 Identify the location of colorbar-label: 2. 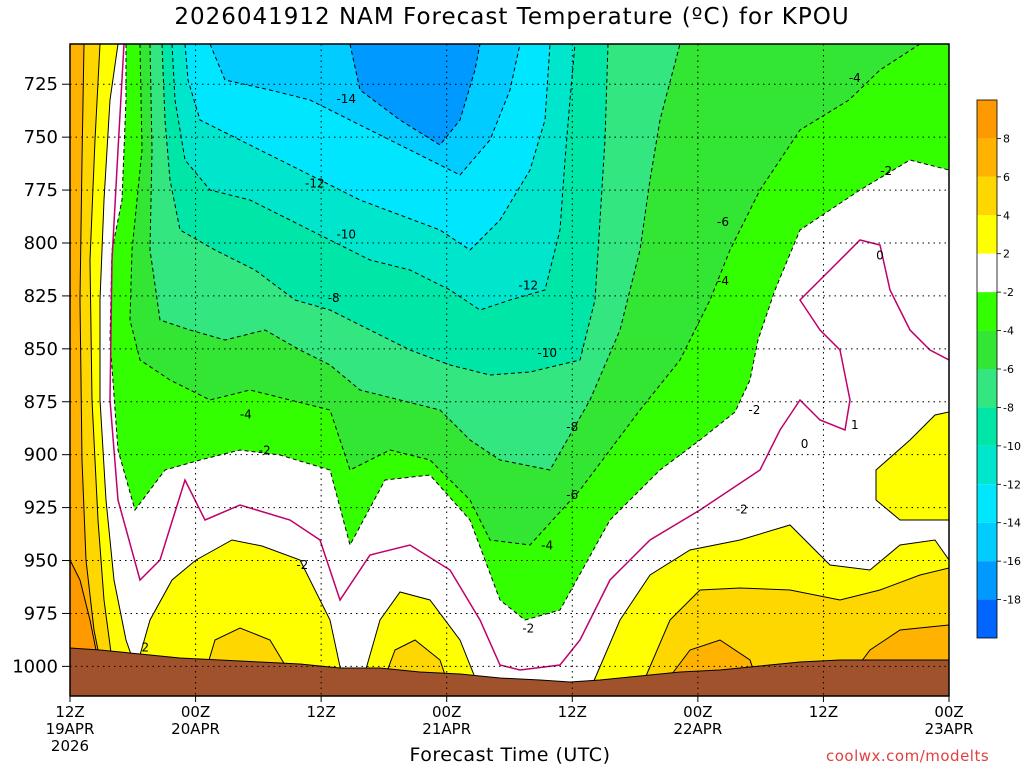
(1006, 254).